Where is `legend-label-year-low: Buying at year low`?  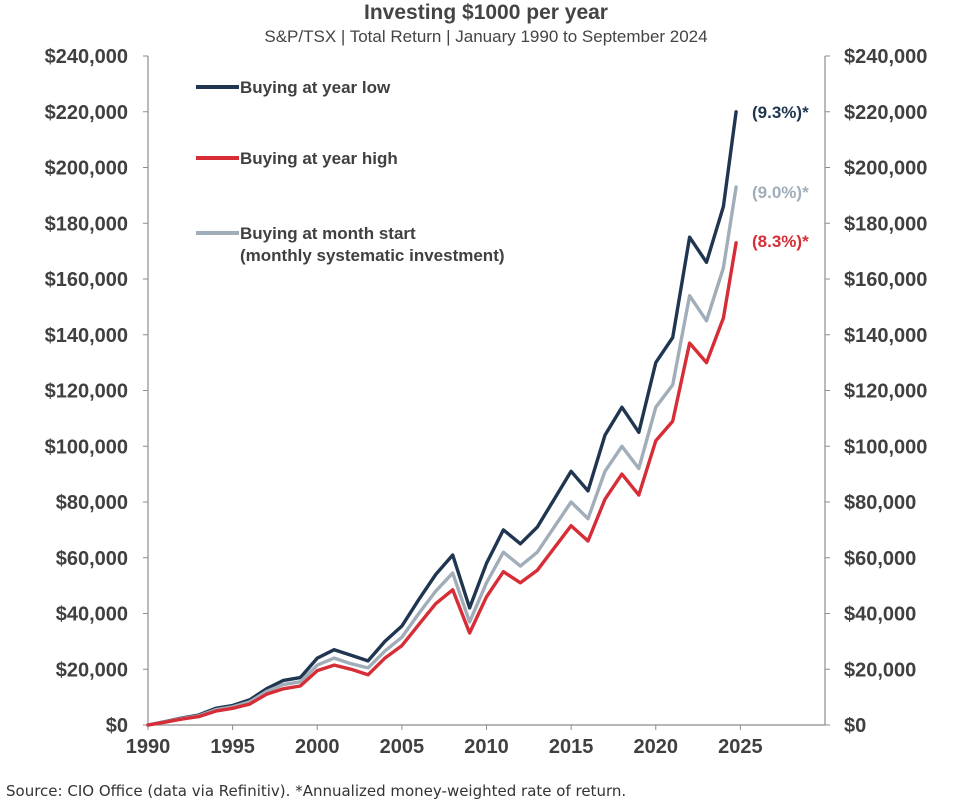
legend-label-year-low: Buying at year low is located at coordinates (315, 87).